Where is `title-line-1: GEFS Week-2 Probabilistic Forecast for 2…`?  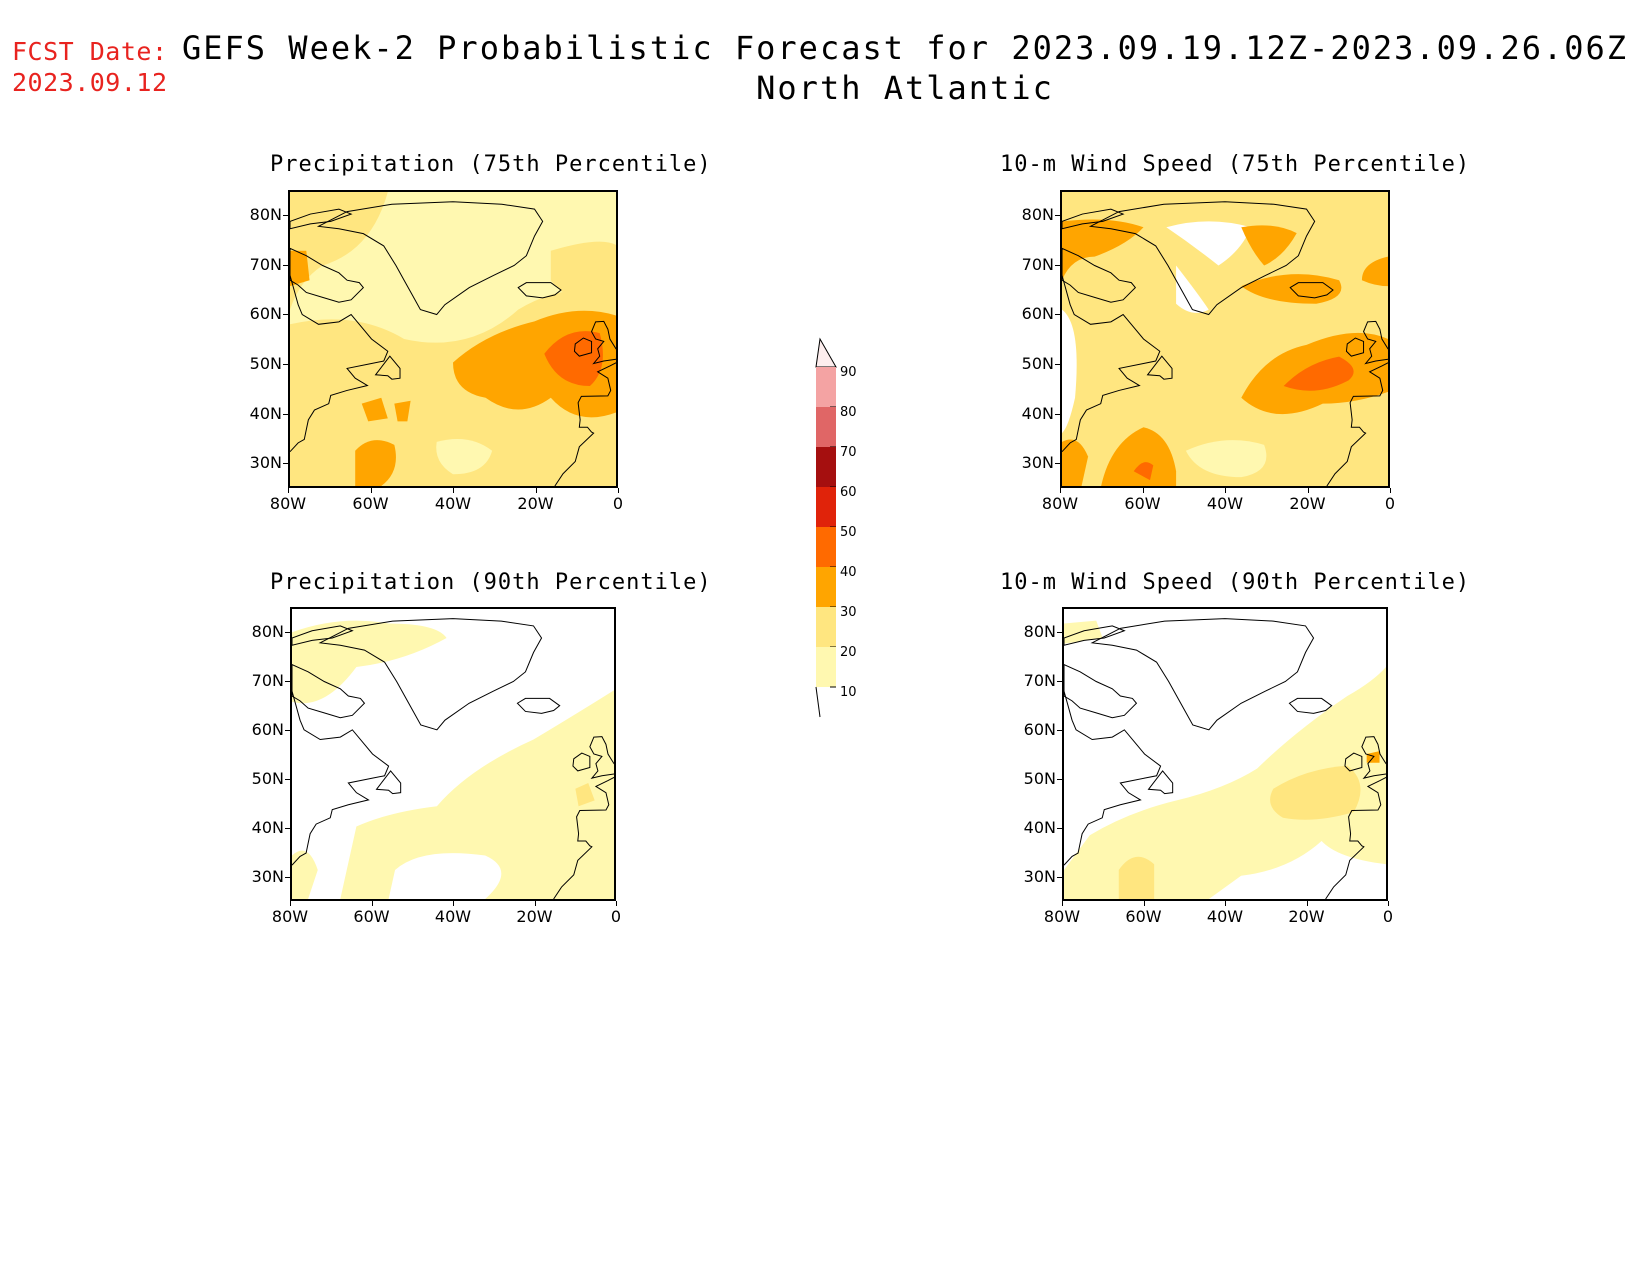
title-line-1: GEFS Week-2 Probabilistic Forecast for 2… is located at coordinates (905, 48).